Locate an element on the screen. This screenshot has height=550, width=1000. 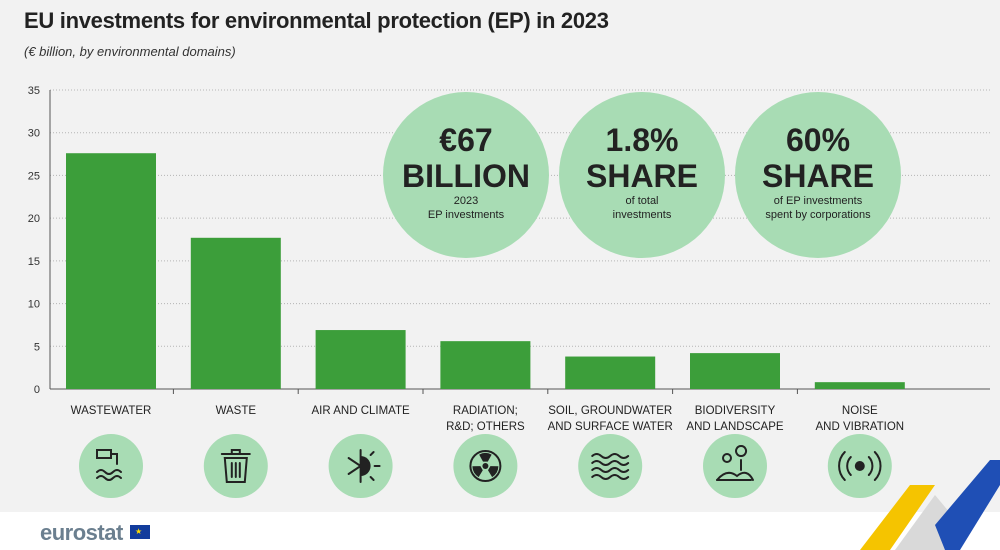
category-label: AND VIBRATION is located at coordinates (859, 427).